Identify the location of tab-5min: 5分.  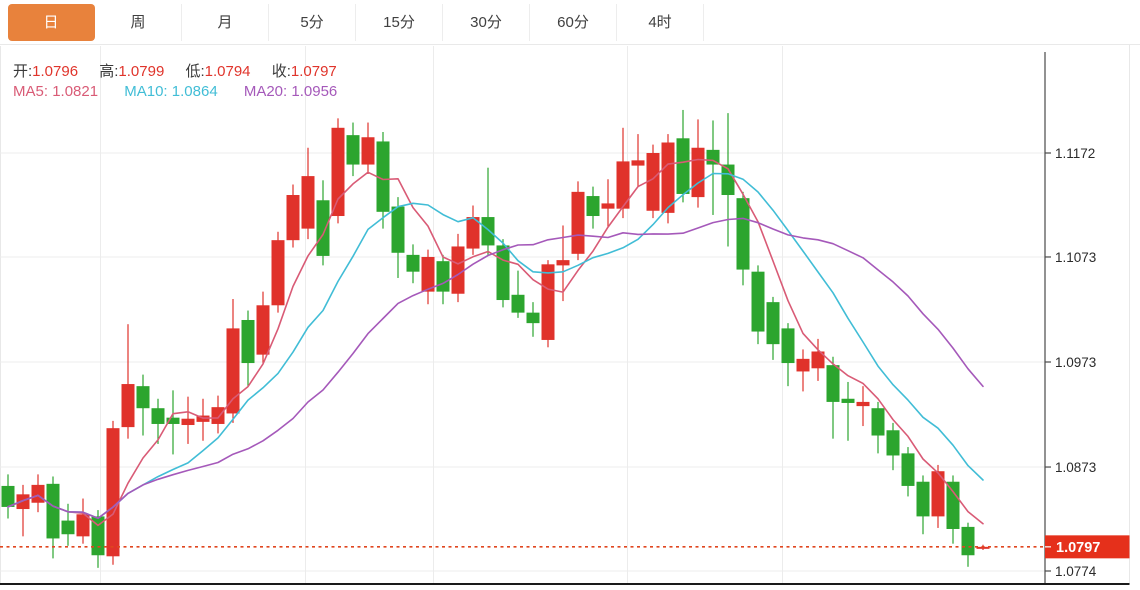
(312, 22).